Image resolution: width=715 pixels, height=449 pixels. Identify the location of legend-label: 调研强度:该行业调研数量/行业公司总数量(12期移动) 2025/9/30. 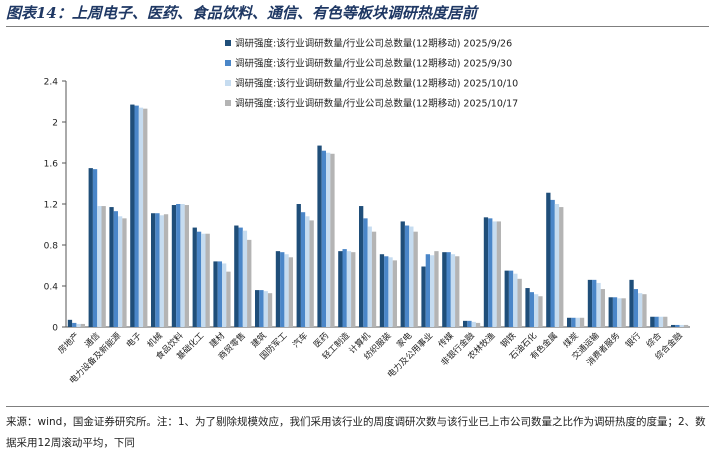
(373, 64).